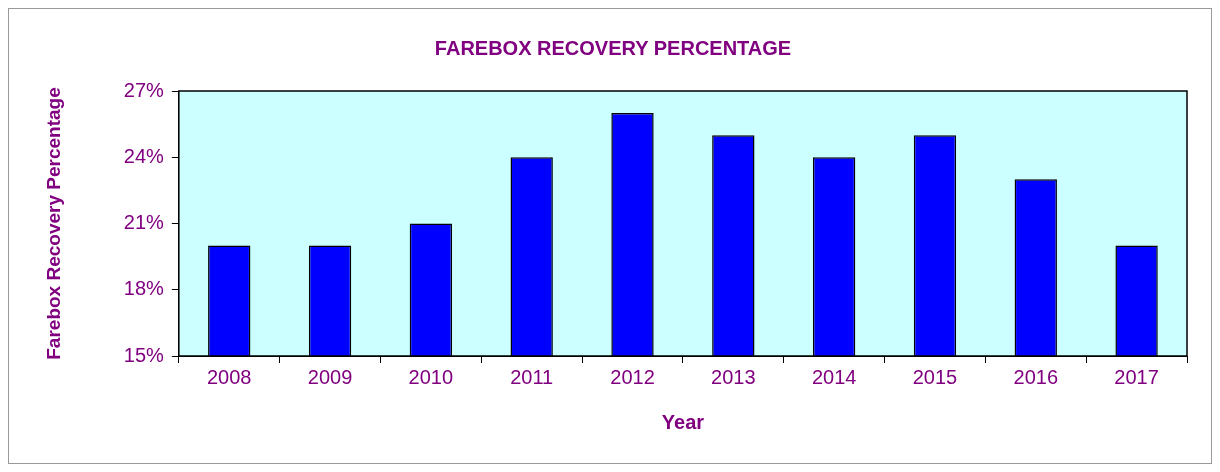 The image size is (1220, 472). I want to click on x-tick-label: 2016, so click(1036, 376).